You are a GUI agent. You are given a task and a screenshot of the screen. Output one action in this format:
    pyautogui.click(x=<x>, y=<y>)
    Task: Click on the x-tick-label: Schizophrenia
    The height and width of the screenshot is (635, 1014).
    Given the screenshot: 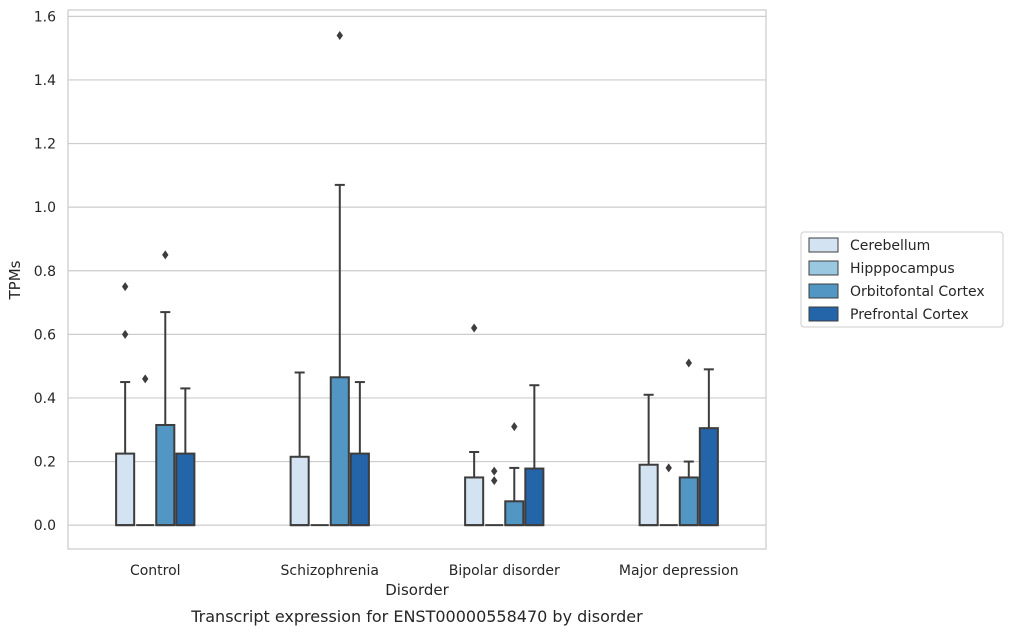 What is the action you would take?
    pyautogui.click(x=330, y=571)
    